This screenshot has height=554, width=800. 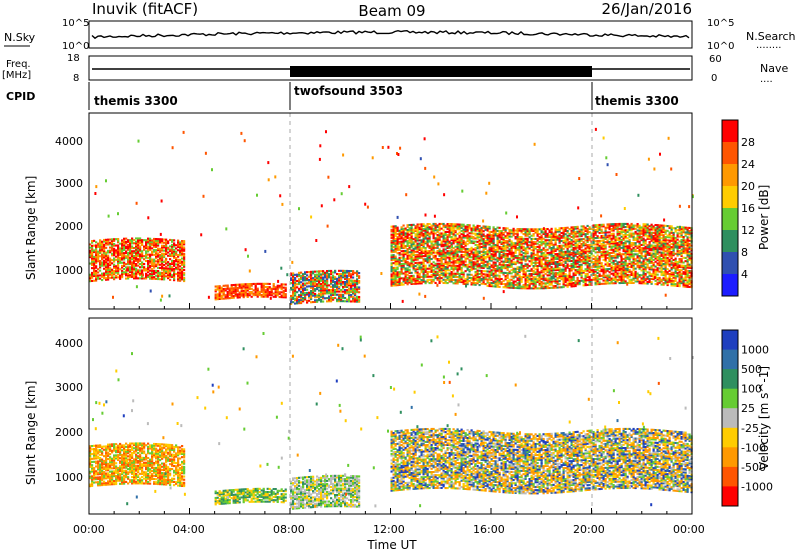 I want to click on nave-tick-top: 60, so click(x=715, y=59).